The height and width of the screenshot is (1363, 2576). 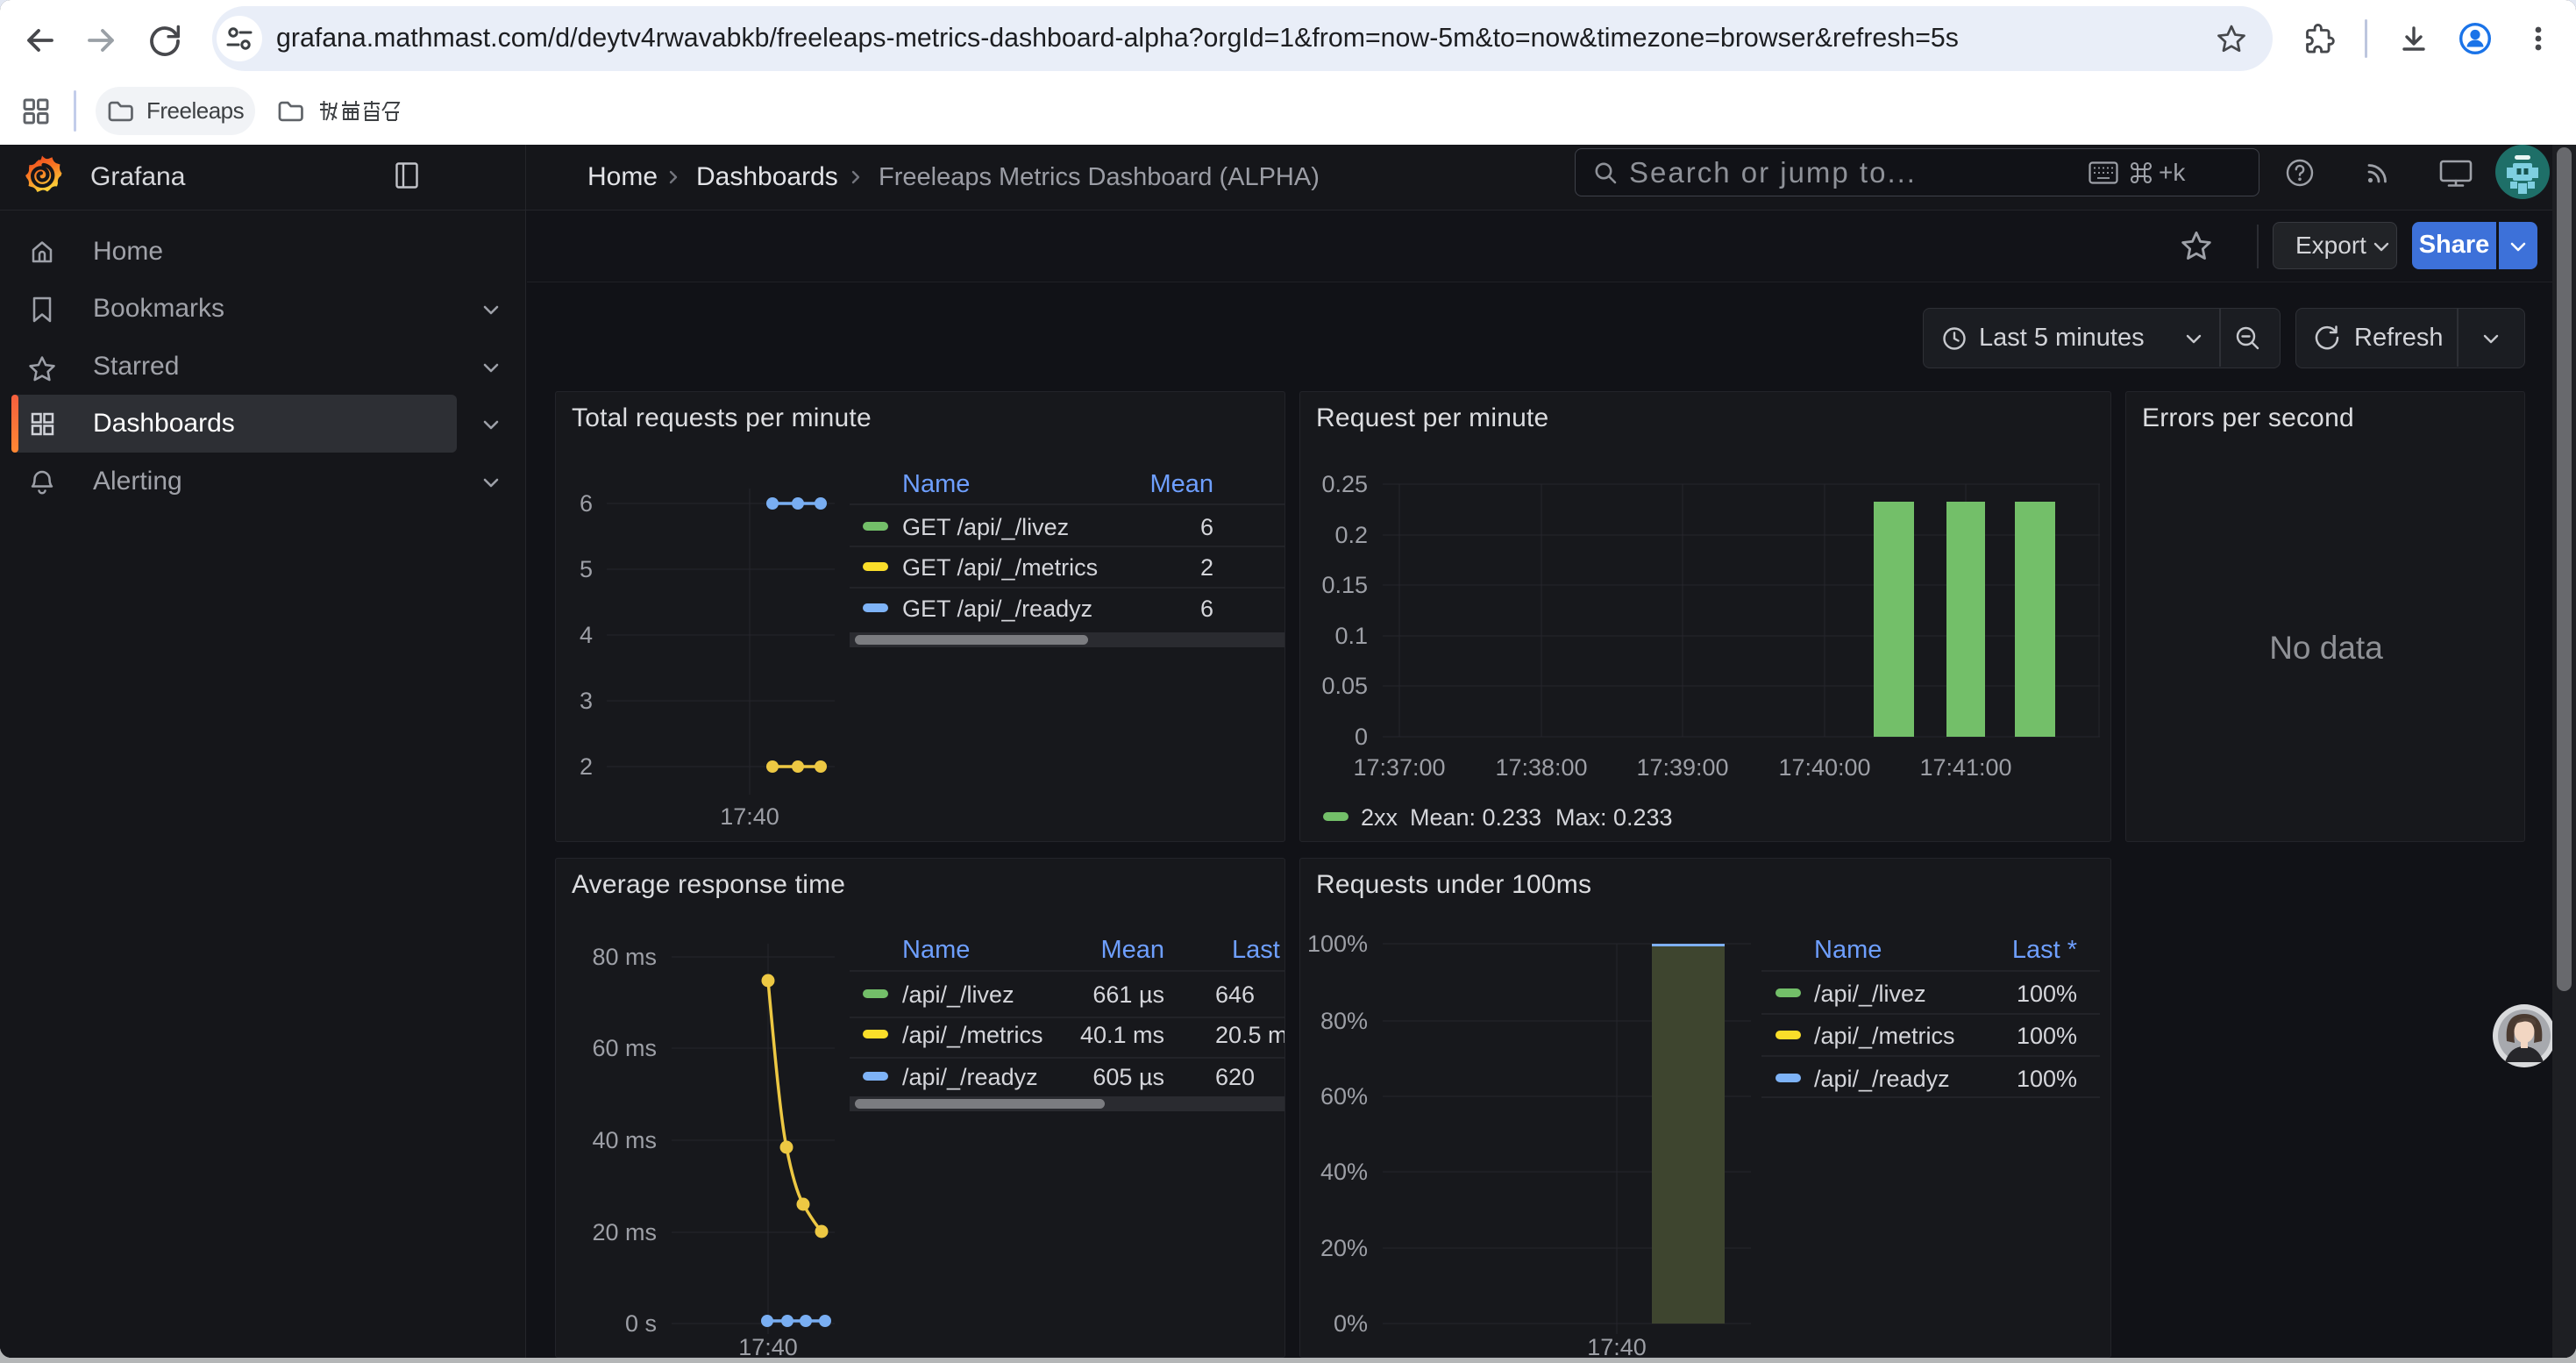 I want to click on svg-text: 0.25, so click(x=1344, y=484).